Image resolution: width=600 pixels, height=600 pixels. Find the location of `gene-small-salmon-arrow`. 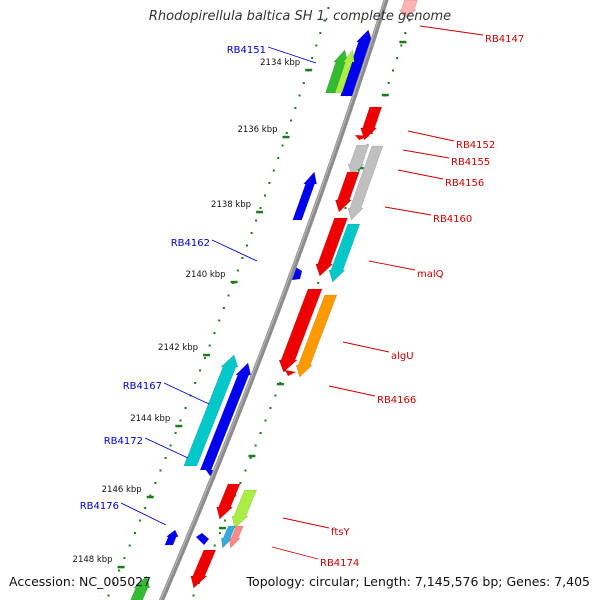

gene-small-salmon-arrow is located at coordinates (236, 537).